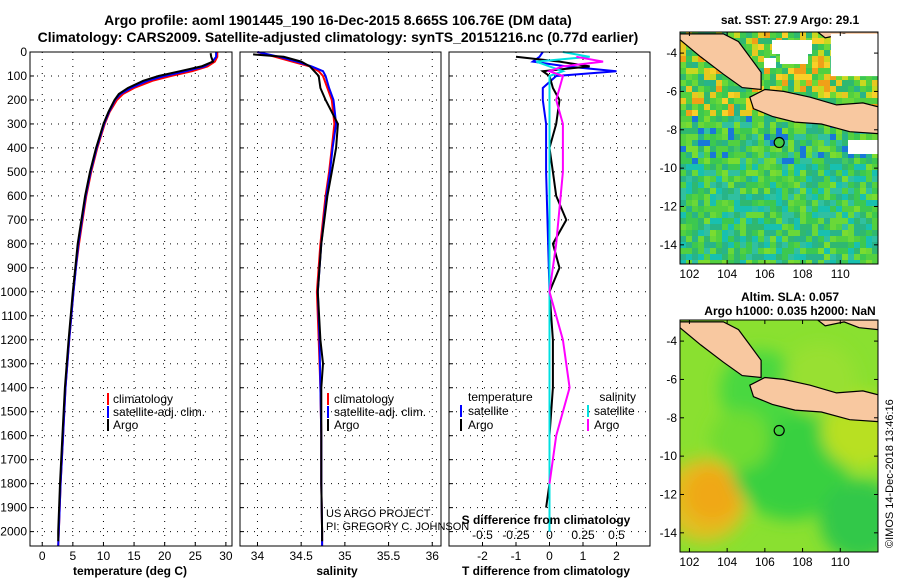 The width and height of the screenshot is (900, 580). Describe the element at coordinates (794, 59) in the screenshot. I see `missing-data` at that location.